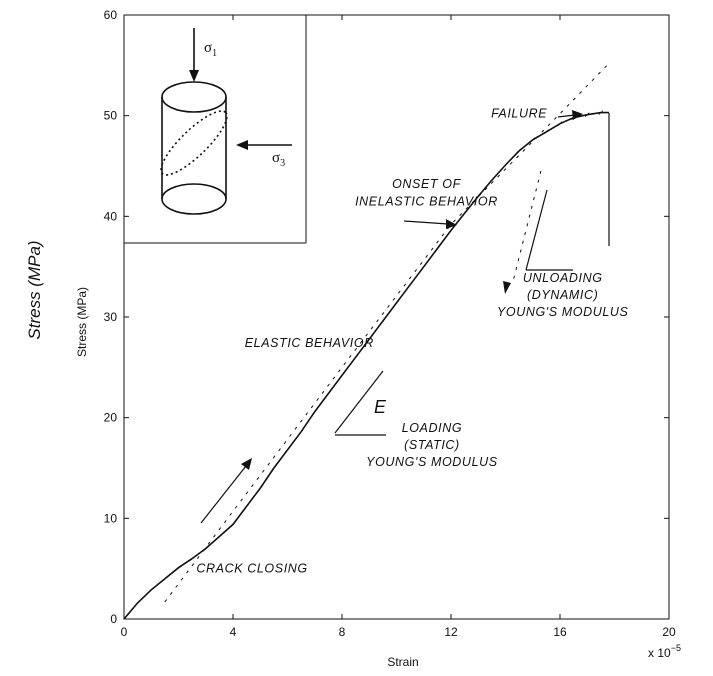 The height and width of the screenshot is (676, 713). Describe the element at coordinates (402, 662) in the screenshot. I see `x-axis-title: Strain` at that location.